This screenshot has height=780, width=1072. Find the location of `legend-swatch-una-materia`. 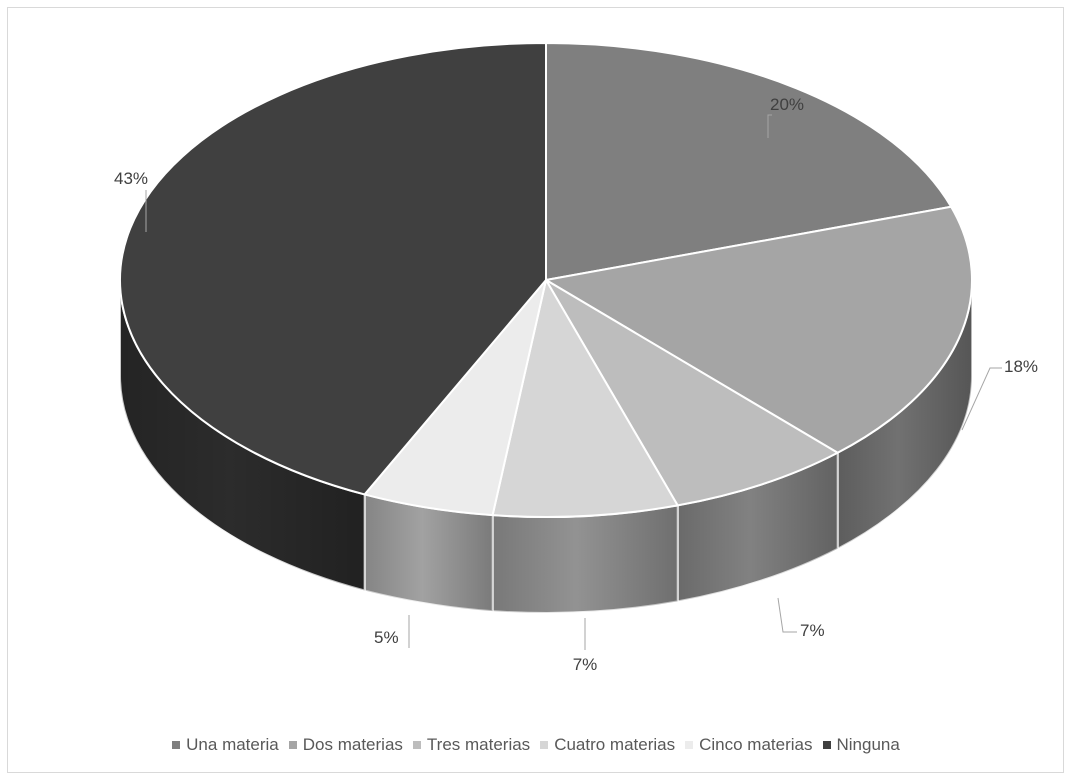

legend-swatch-una-materia is located at coordinates (176, 745).